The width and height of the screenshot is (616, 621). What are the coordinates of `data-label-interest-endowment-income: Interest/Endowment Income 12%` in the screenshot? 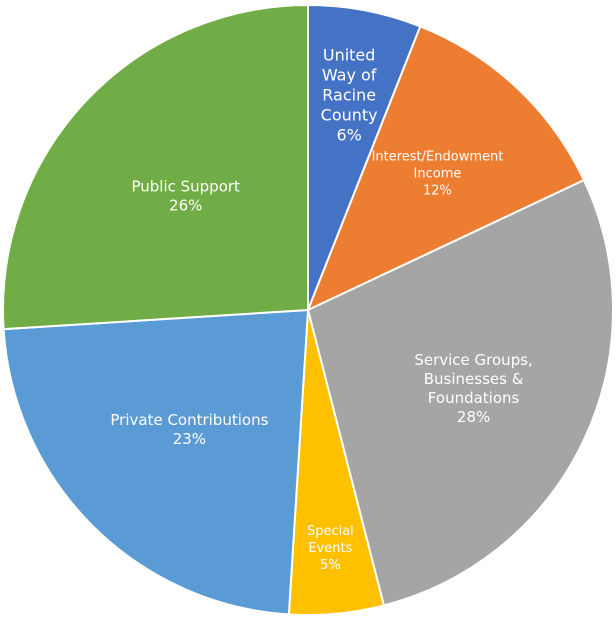 It's located at (438, 173).